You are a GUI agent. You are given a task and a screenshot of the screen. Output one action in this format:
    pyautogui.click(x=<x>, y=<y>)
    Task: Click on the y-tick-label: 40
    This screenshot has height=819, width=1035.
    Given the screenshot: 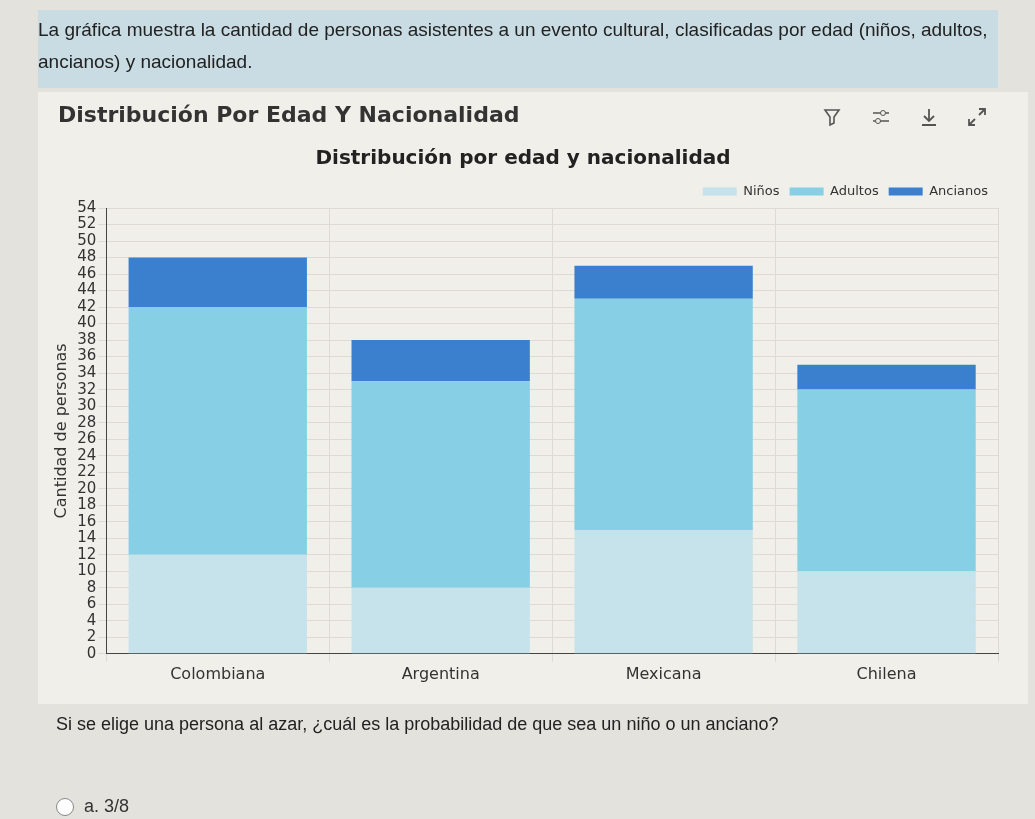 What is the action you would take?
    pyautogui.click(x=87, y=322)
    